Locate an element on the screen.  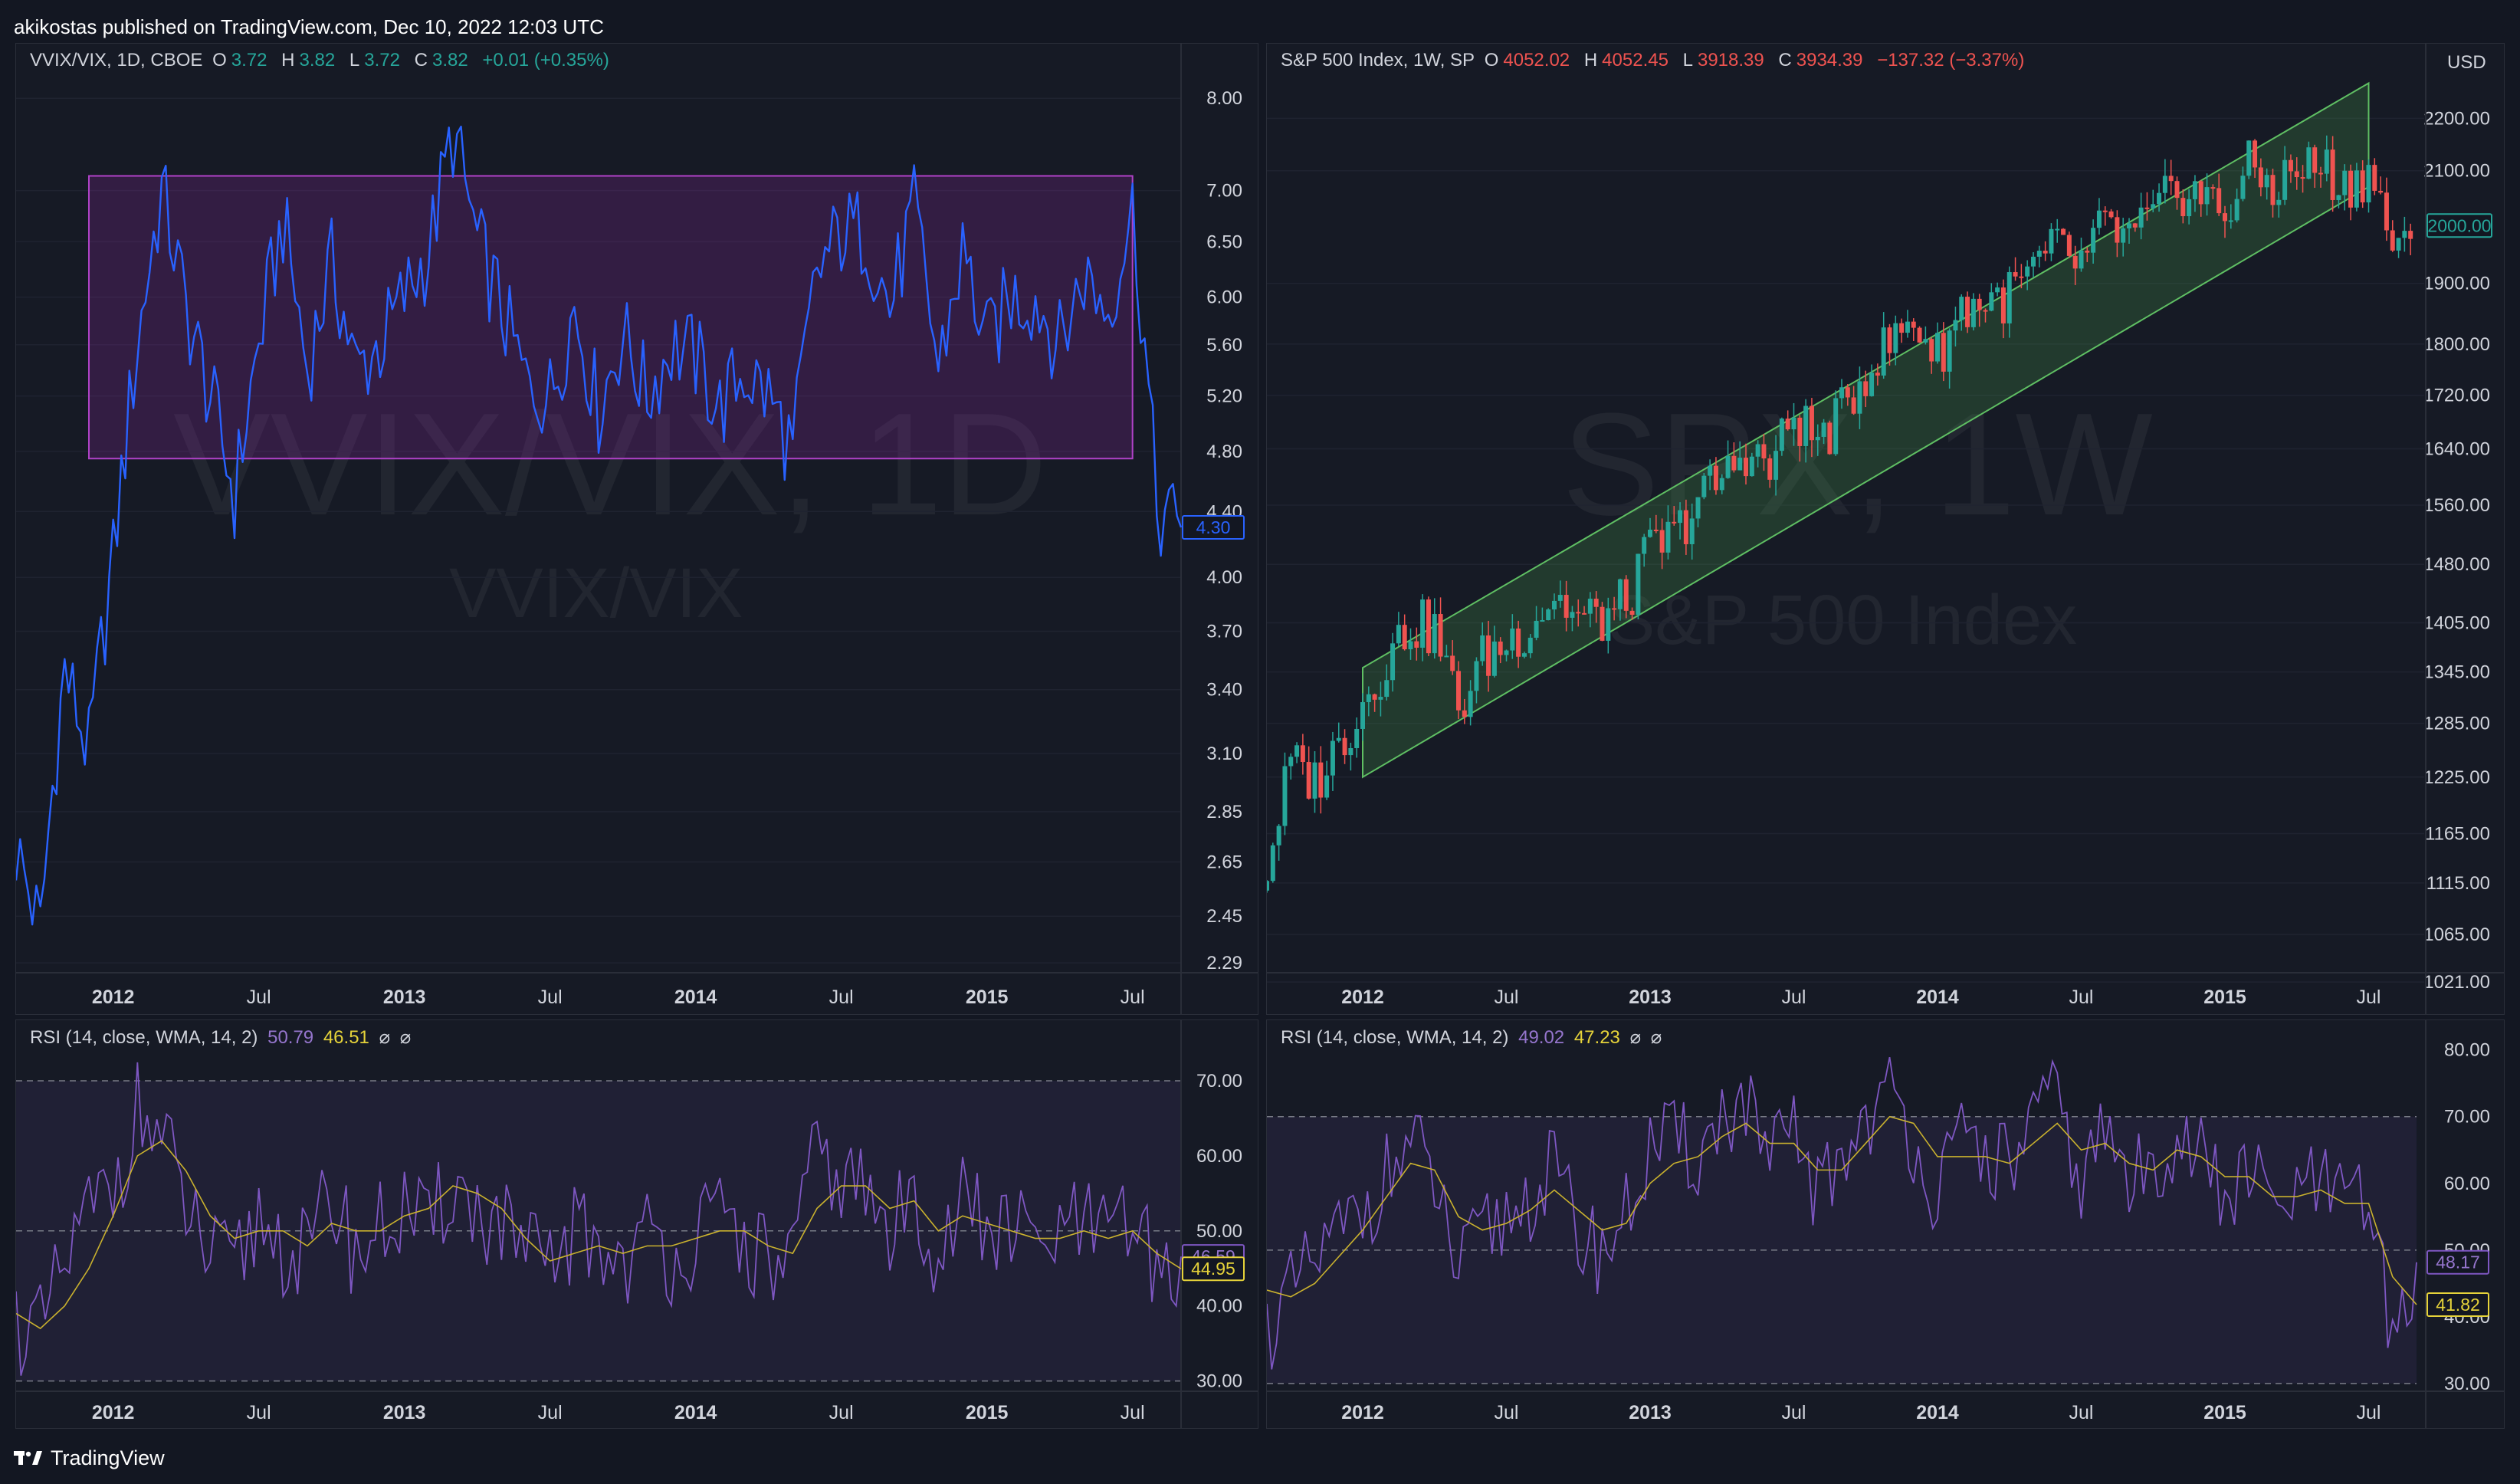
wma-value: 46.51 is located at coordinates (346, 1037).